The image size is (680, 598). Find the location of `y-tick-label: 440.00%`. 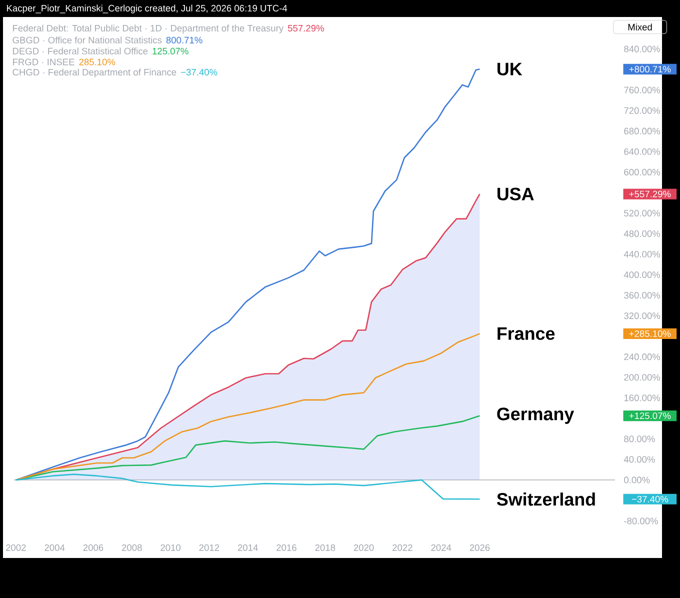

y-tick-label: 440.00% is located at coordinates (642, 254).